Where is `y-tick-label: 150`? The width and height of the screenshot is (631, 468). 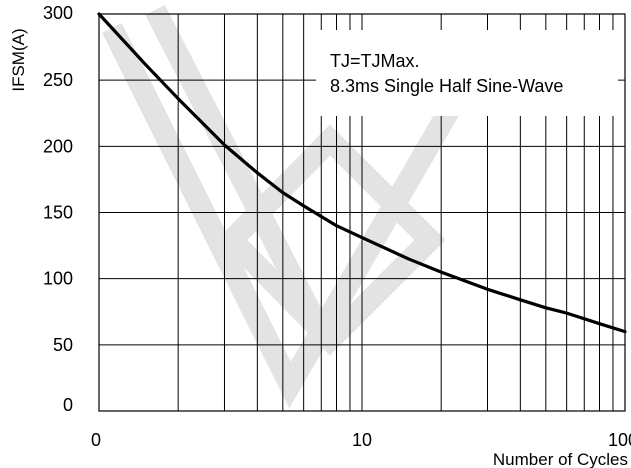 y-tick-label: 150 is located at coordinates (58, 213).